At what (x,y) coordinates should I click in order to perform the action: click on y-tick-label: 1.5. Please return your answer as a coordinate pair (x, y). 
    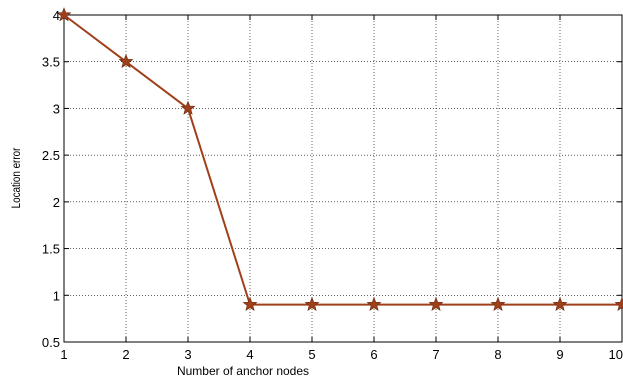
    Looking at the image, I should click on (51, 249).